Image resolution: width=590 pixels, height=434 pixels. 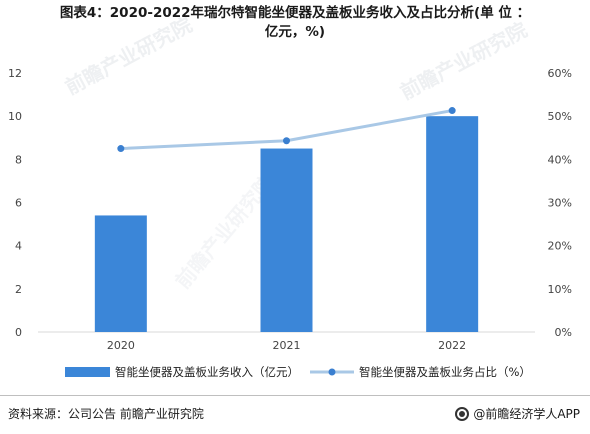 What do you see at coordinates (560, 73) in the screenshot?
I see `right-axis-tick-label: 60%` at bounding box center [560, 73].